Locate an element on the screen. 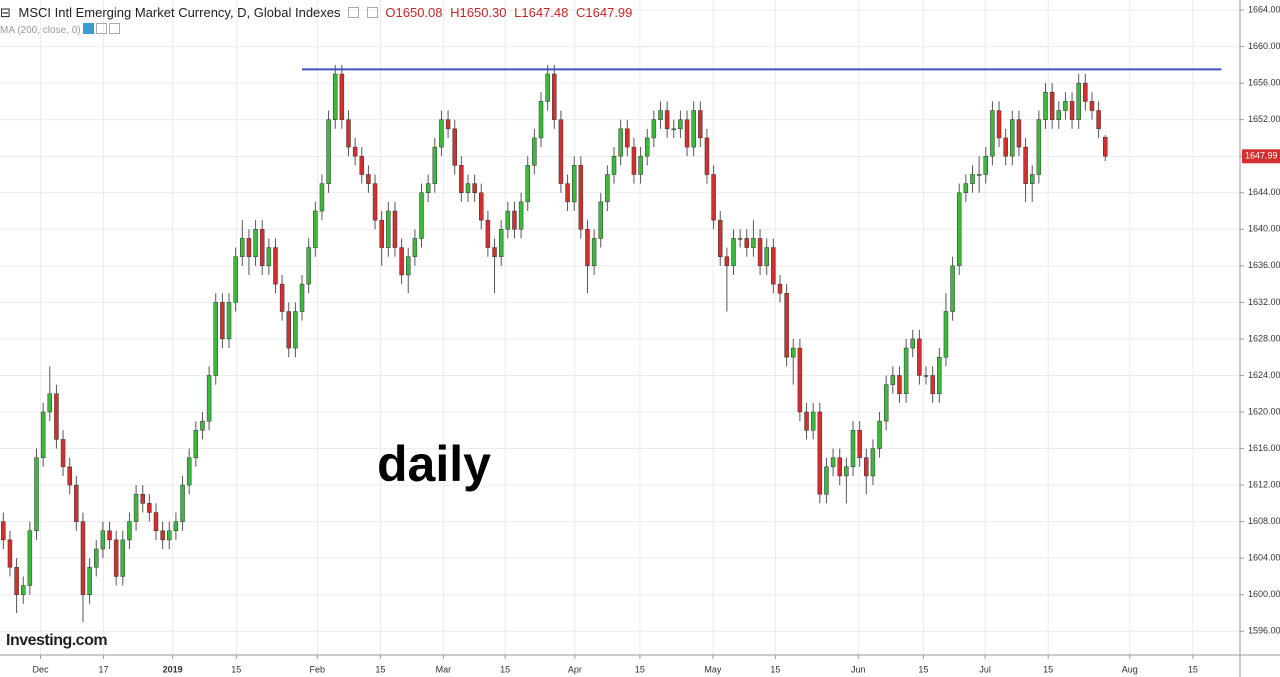  low-value: L1647.48 is located at coordinates (541, 12).